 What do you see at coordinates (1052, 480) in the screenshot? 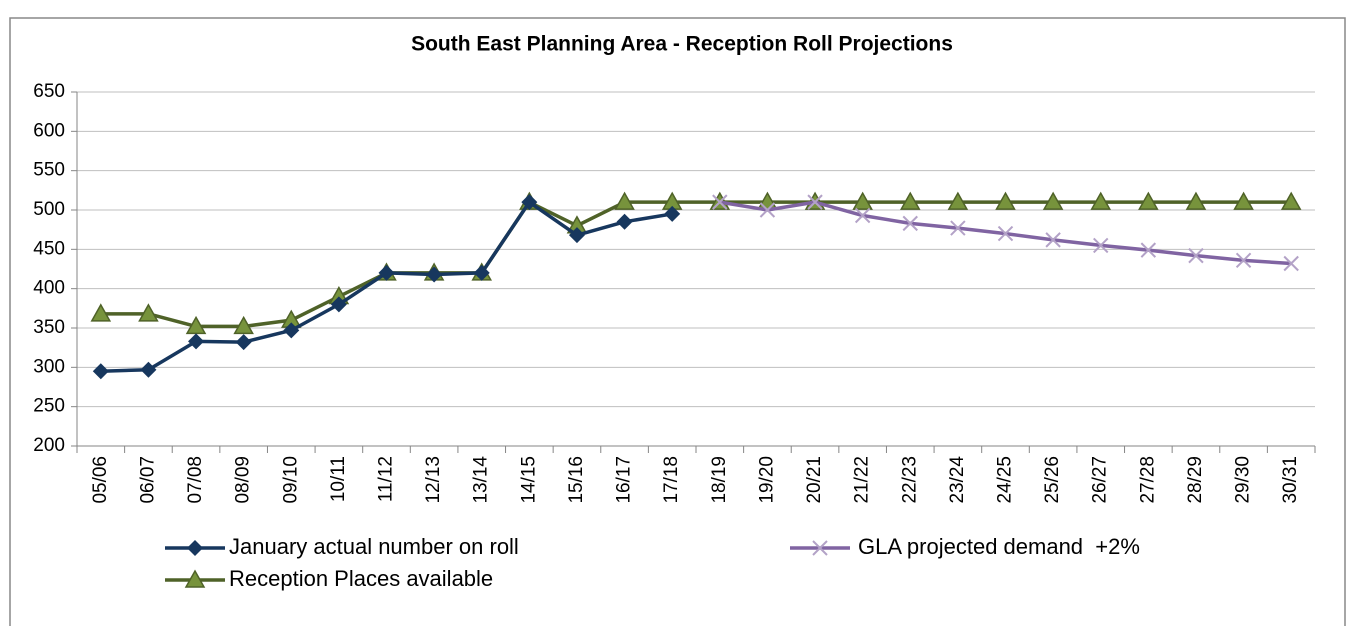
I see `x-tick-label: 25/26` at bounding box center [1052, 480].